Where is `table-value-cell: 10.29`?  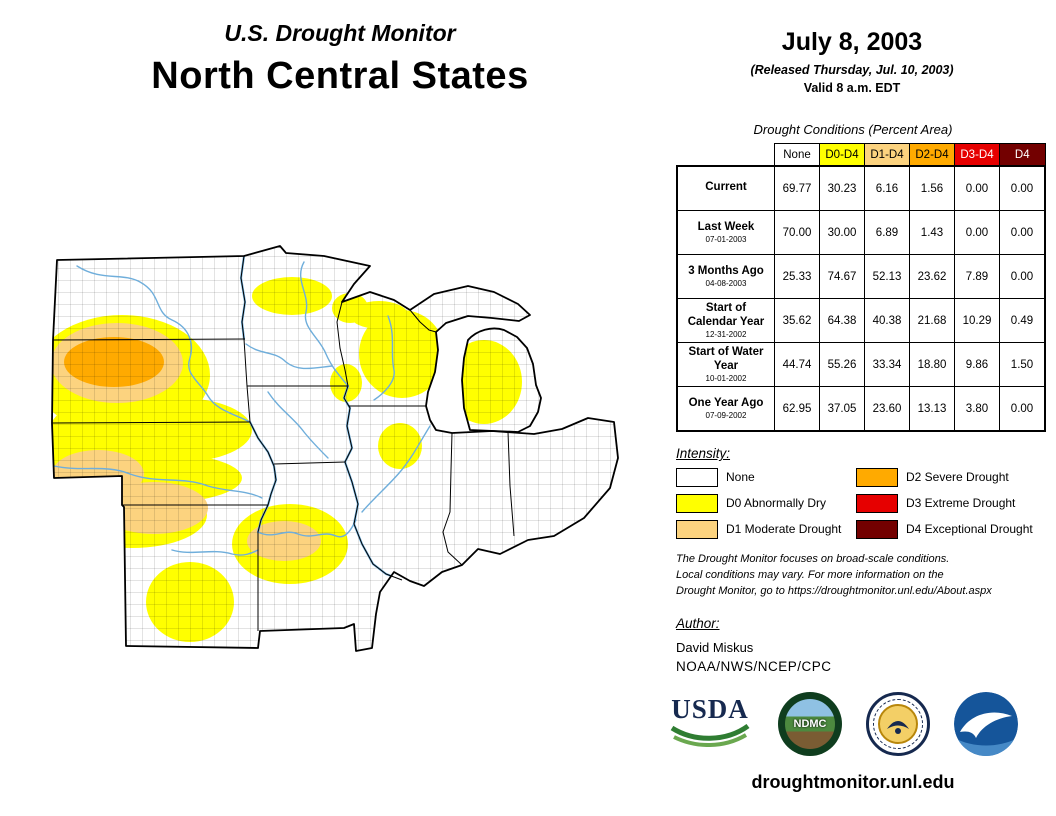 table-value-cell: 10.29 is located at coordinates (977, 320).